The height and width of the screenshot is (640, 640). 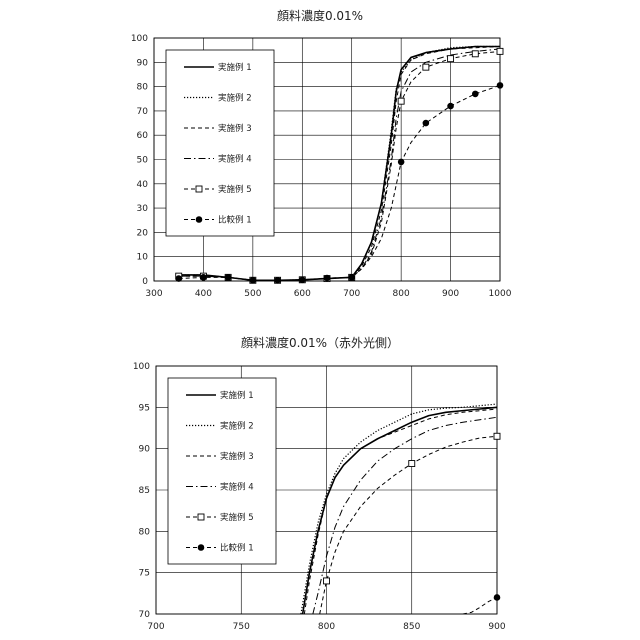 What do you see at coordinates (241, 627) in the screenshot?
I see `x-tick-label: 750` at bounding box center [241, 627].